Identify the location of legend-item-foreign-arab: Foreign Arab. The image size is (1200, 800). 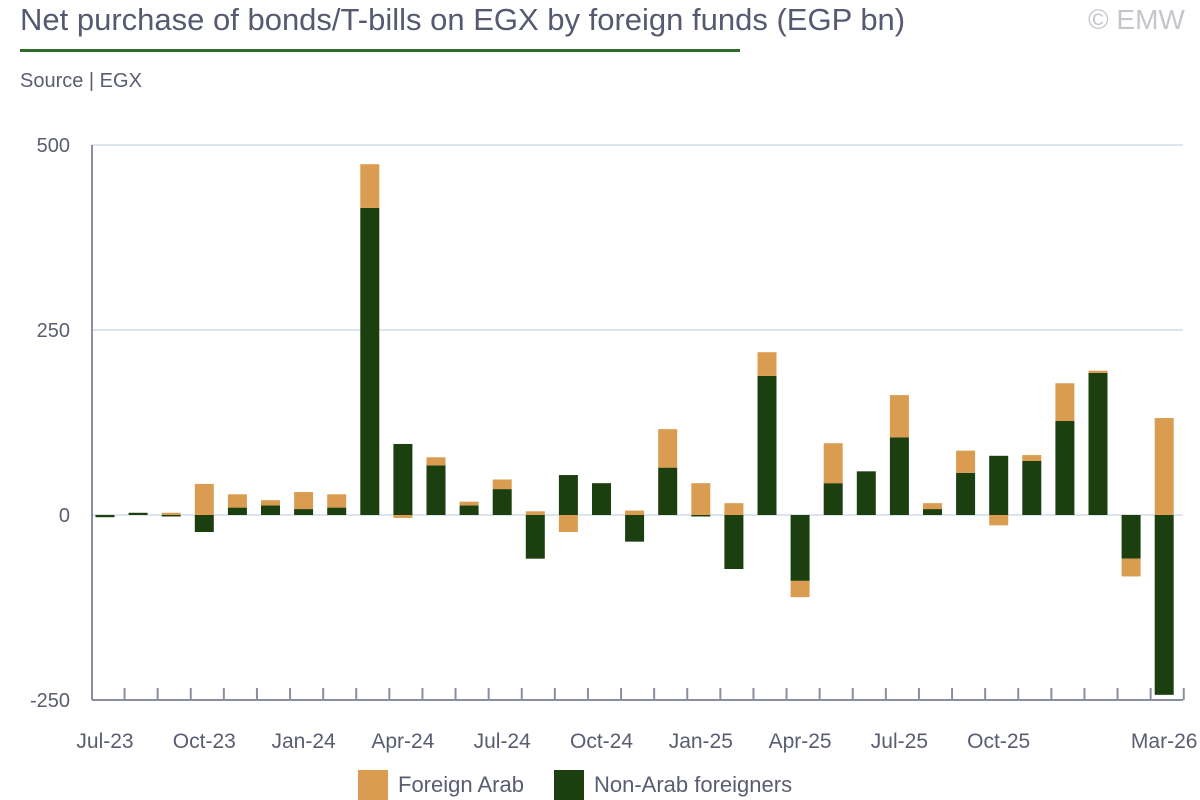
(441, 785).